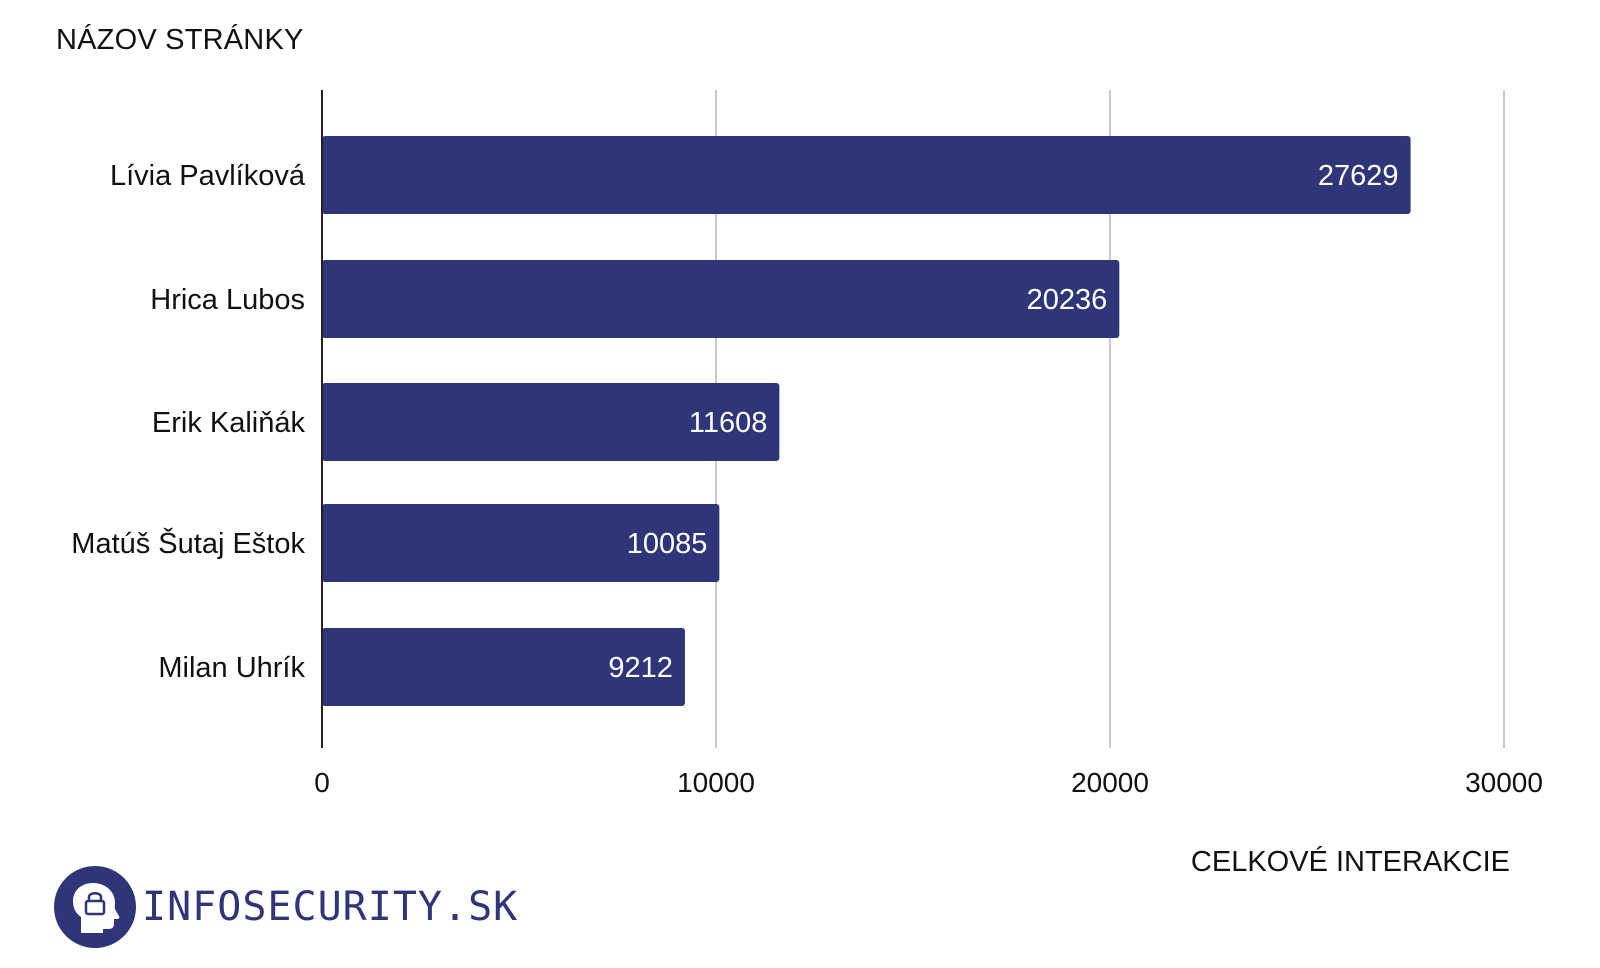 The height and width of the screenshot is (968, 1600). Describe the element at coordinates (231, 668) in the screenshot. I see `category-label: Milan Uhrík` at that location.